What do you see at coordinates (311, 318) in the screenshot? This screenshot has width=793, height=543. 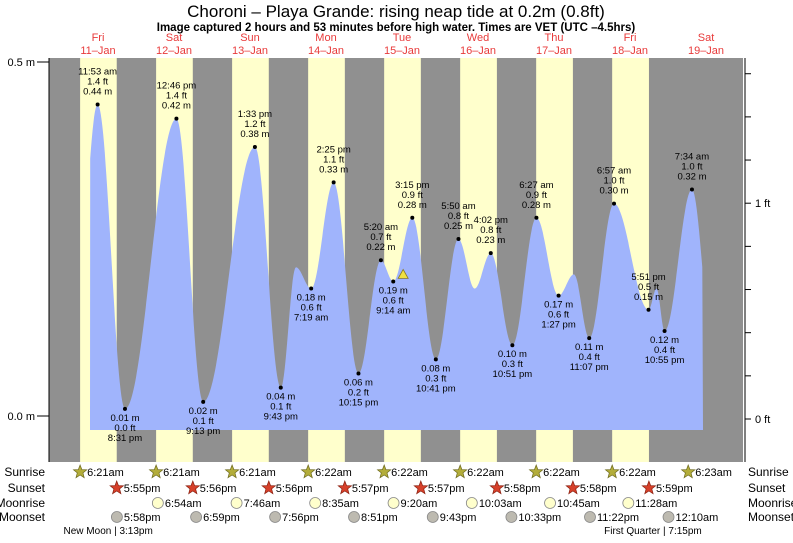 I see `extreme-time-label: 7:19 am` at bounding box center [311, 318].